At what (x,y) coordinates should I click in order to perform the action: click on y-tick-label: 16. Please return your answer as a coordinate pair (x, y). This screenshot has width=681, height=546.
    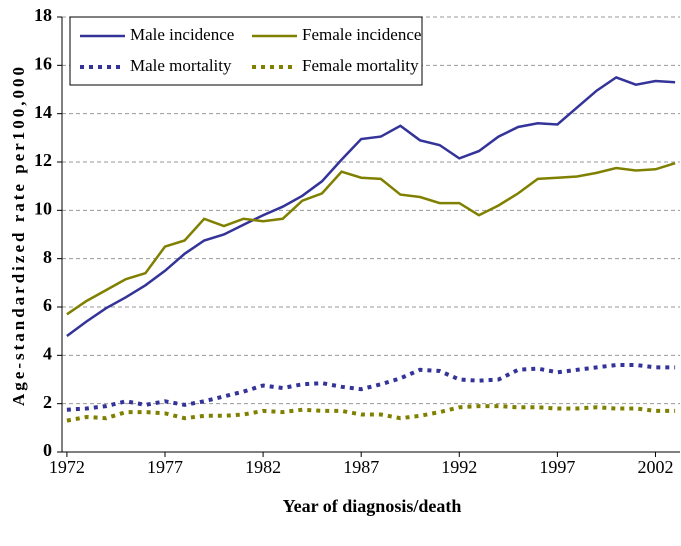
    Looking at the image, I should click on (43, 63).